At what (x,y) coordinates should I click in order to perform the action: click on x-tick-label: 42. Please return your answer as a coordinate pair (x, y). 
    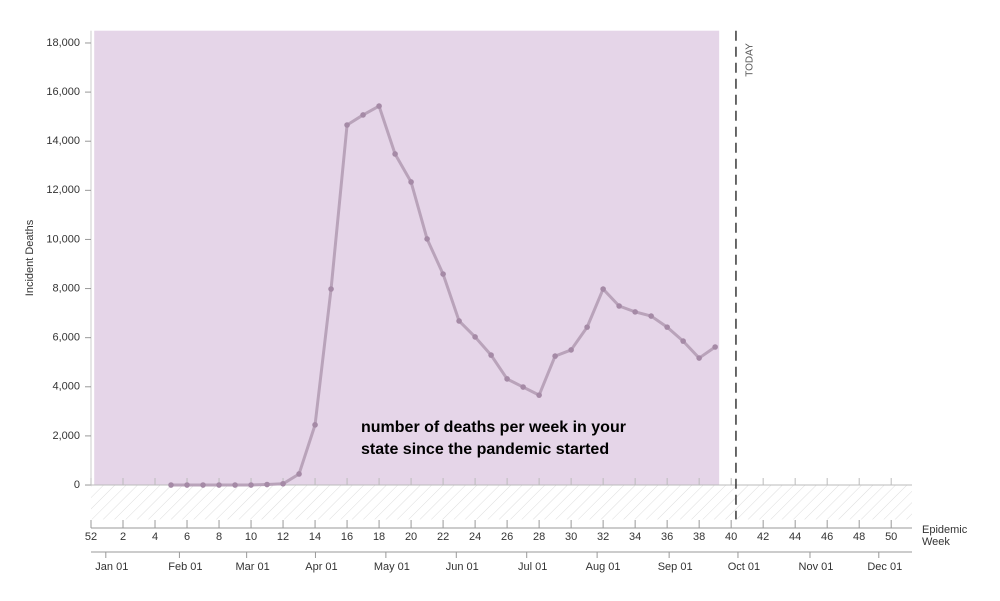
    Looking at the image, I should click on (763, 537).